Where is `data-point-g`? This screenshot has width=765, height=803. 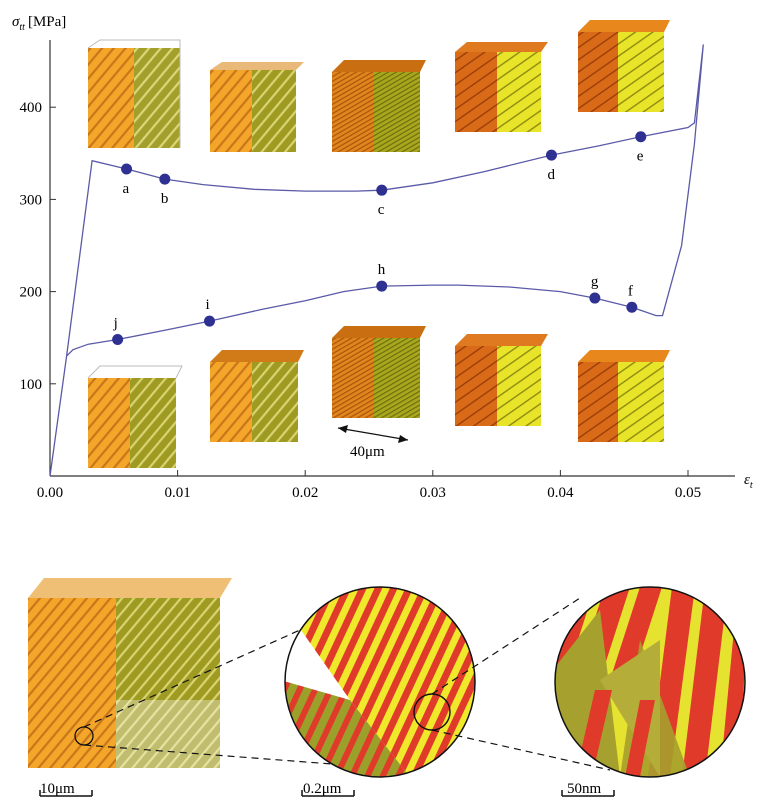 data-point-g is located at coordinates (595, 298).